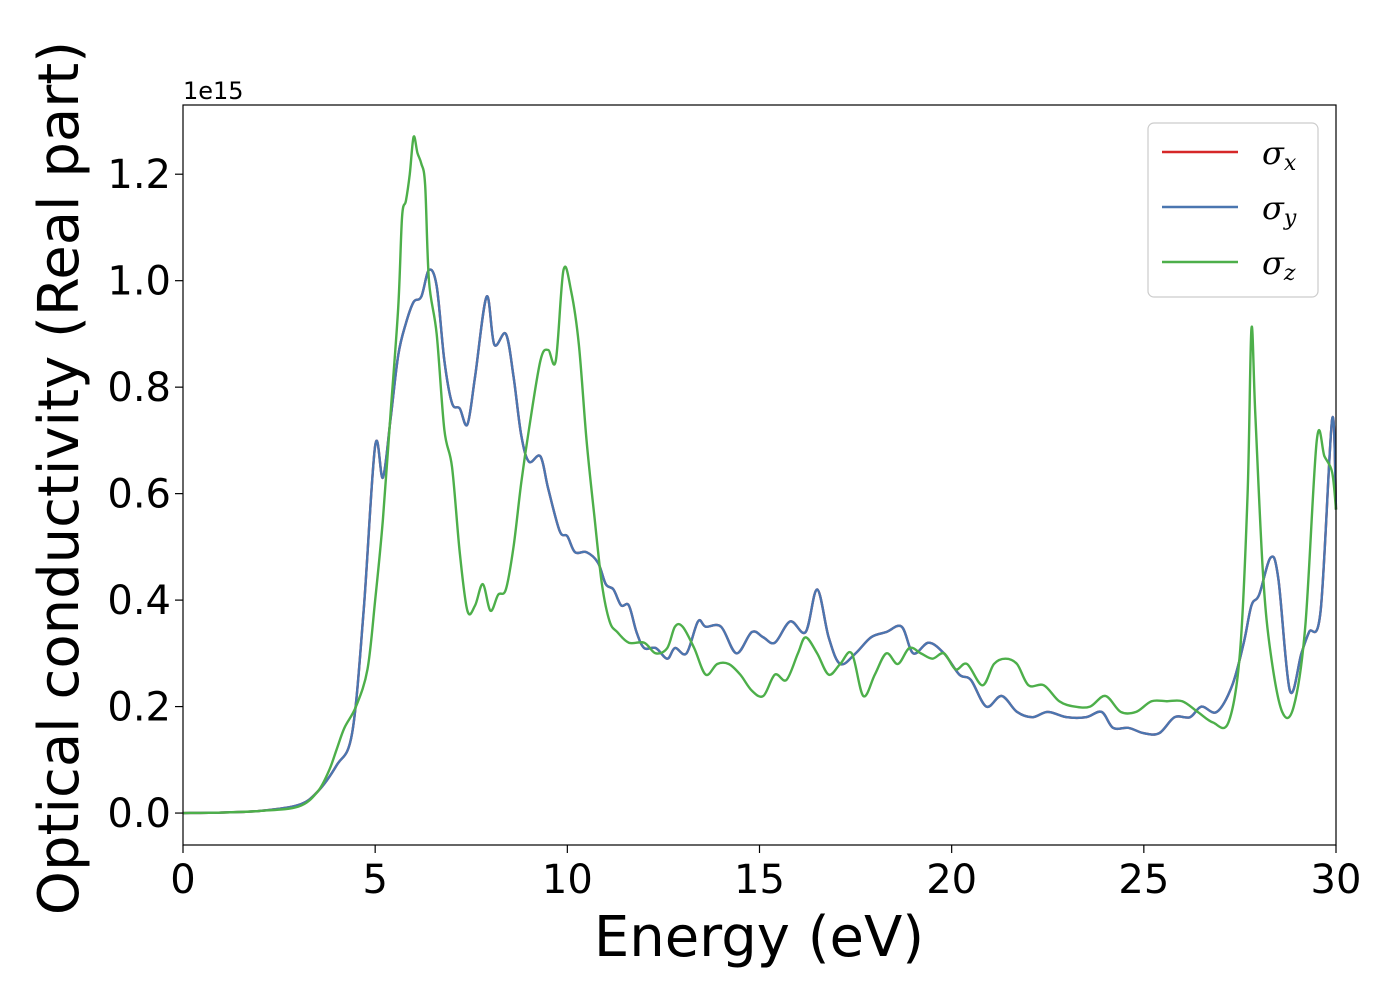  Describe the element at coordinates (59, 478) in the screenshot. I see `y-axis-title: Optical conductivity (Real part)` at that location.